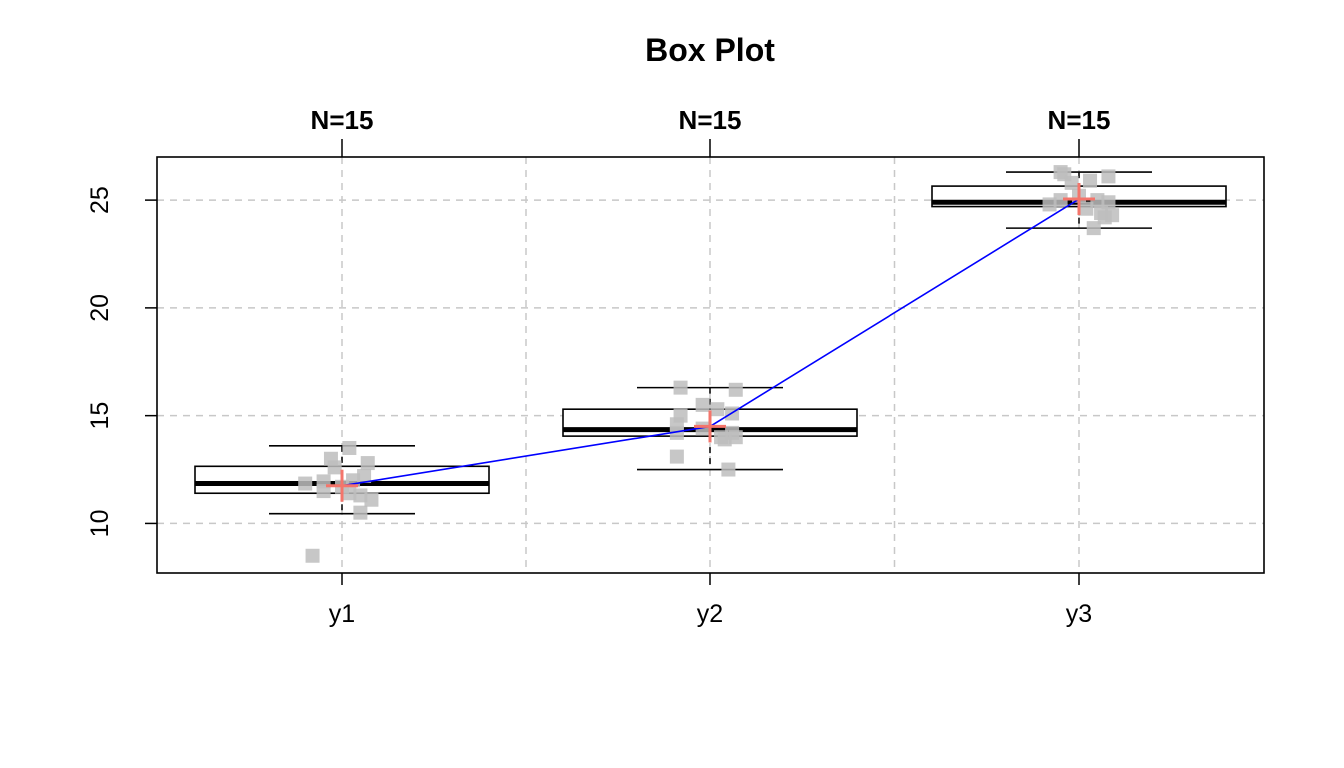 Image resolution: width=1344 pixels, height=768 pixels. Describe the element at coordinates (100, 524) in the screenshot. I see `y-tick-label: 10` at that location.